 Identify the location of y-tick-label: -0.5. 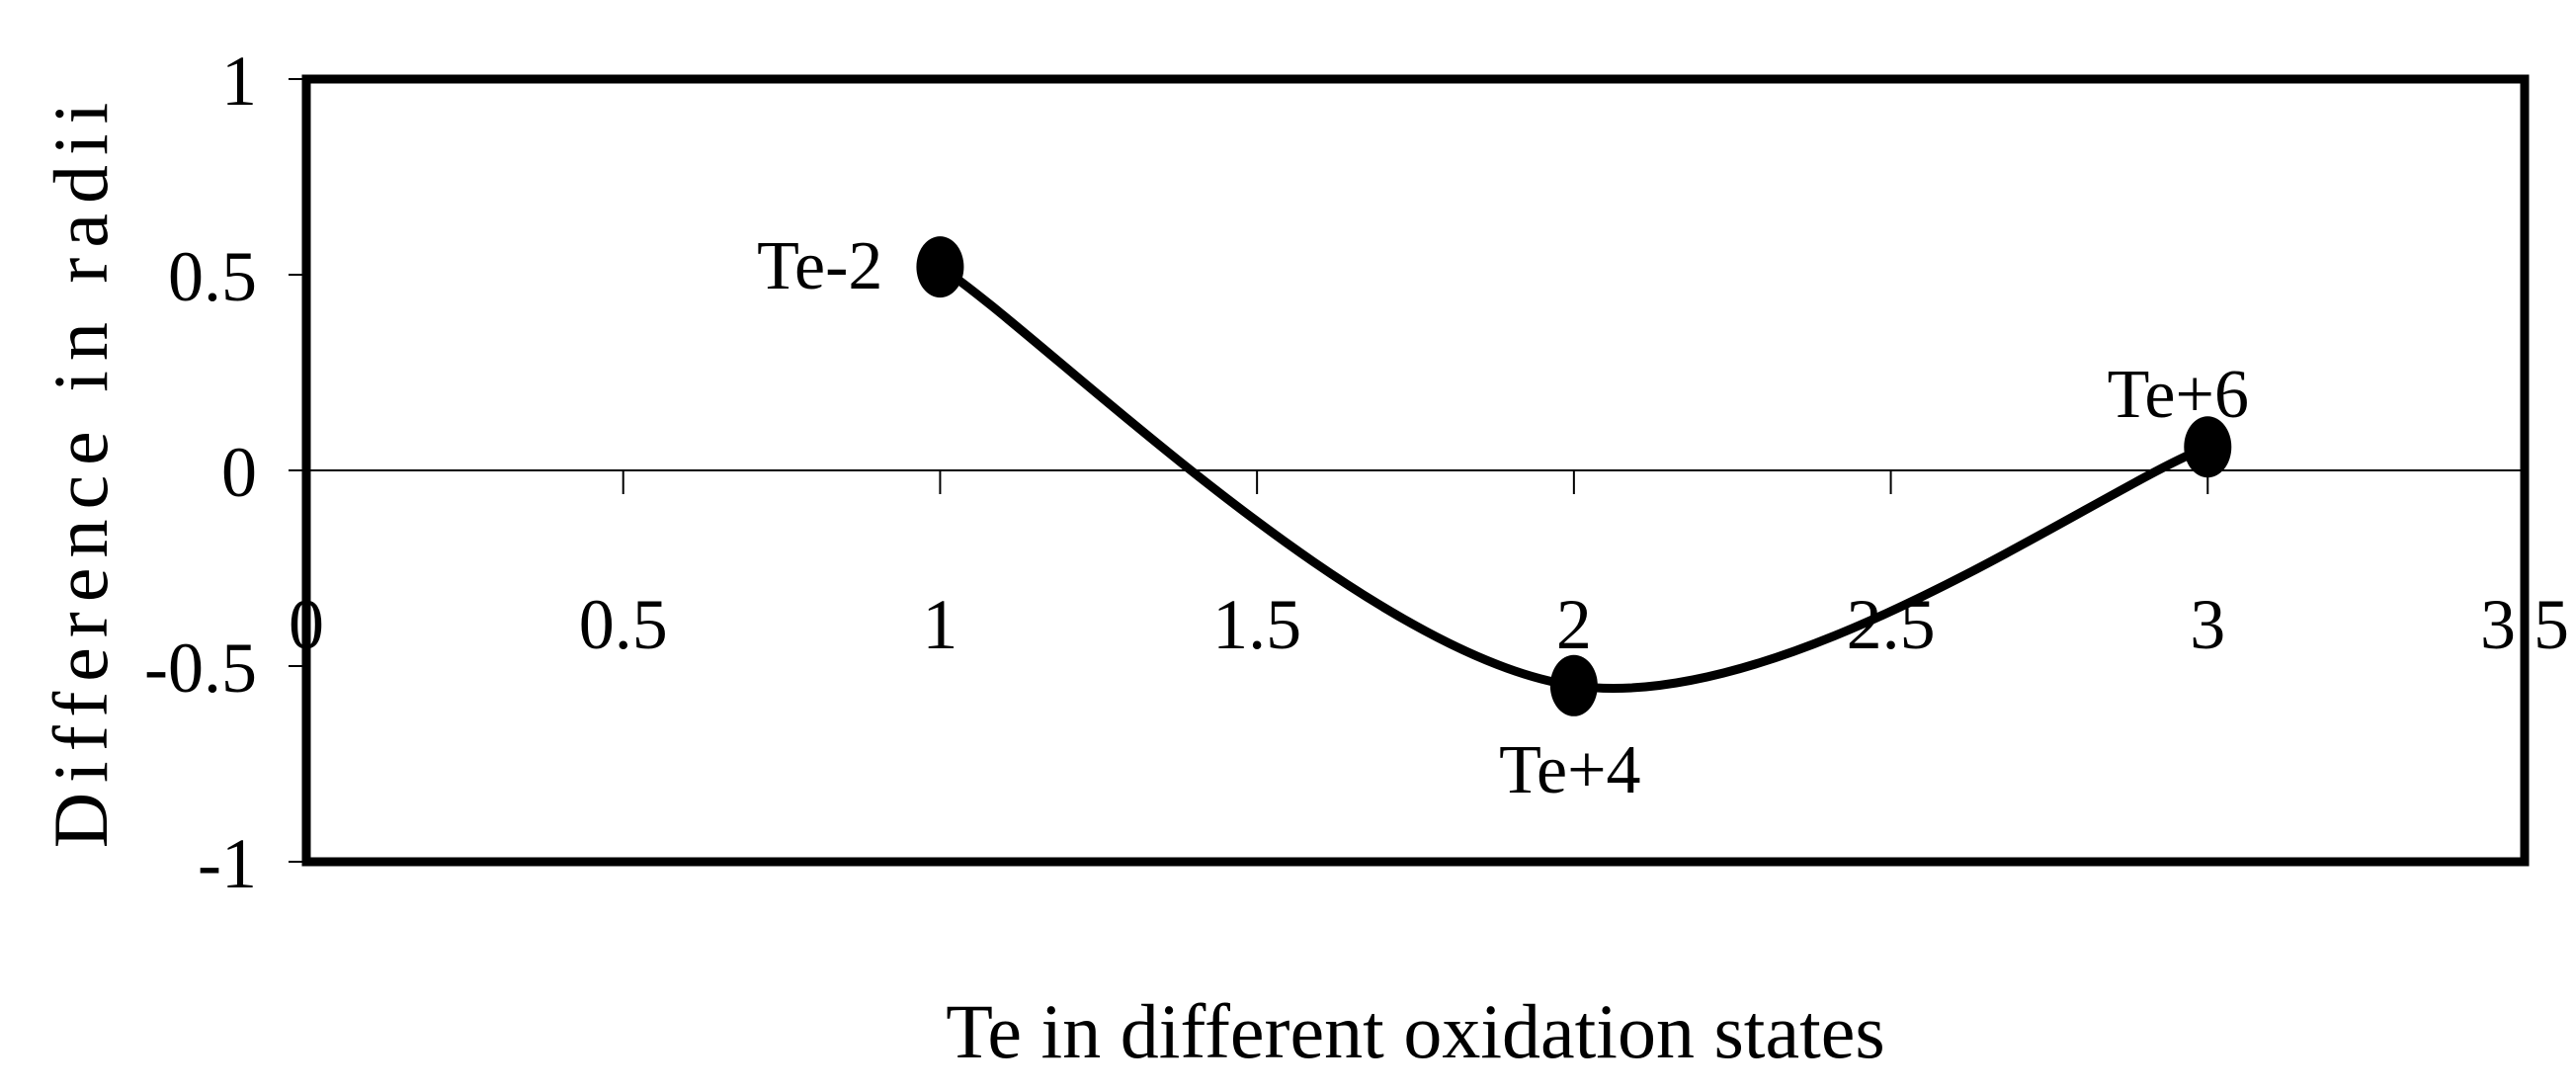
(200, 668).